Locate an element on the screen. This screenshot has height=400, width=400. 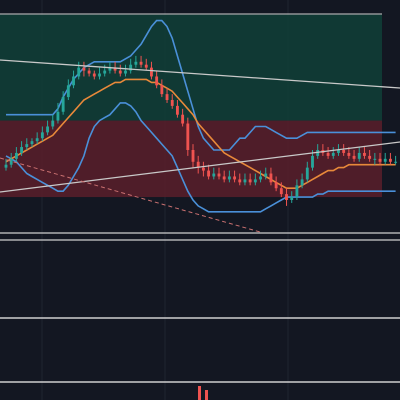
trend-line-upper is located at coordinates (200, 74).